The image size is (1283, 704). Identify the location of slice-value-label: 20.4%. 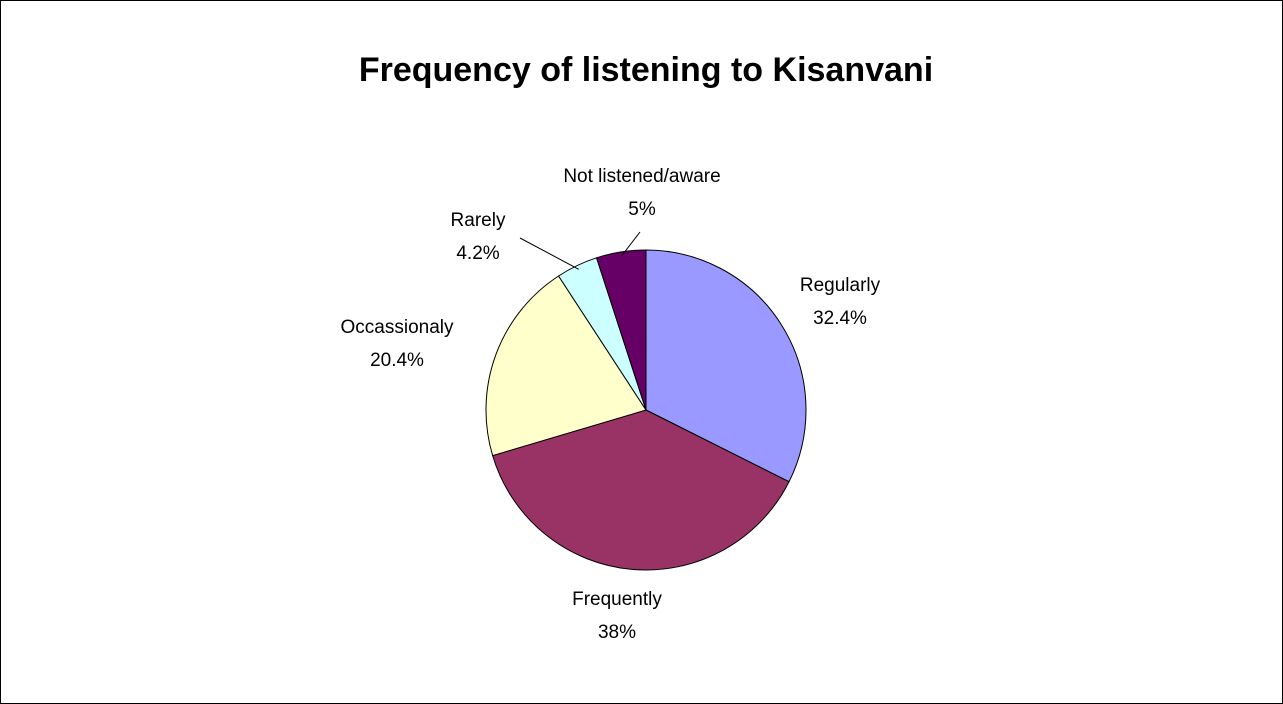
(397, 360).